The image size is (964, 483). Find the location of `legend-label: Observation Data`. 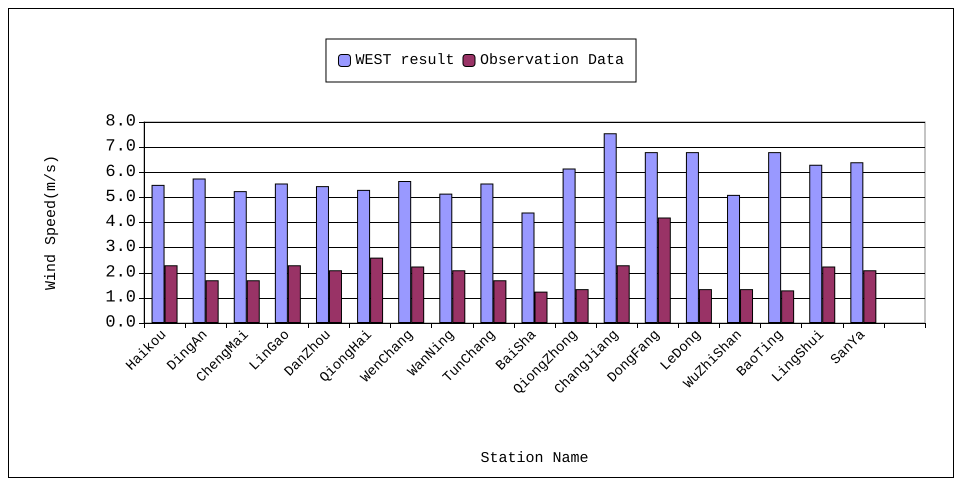

legend-label: Observation Data is located at coordinates (552, 60).